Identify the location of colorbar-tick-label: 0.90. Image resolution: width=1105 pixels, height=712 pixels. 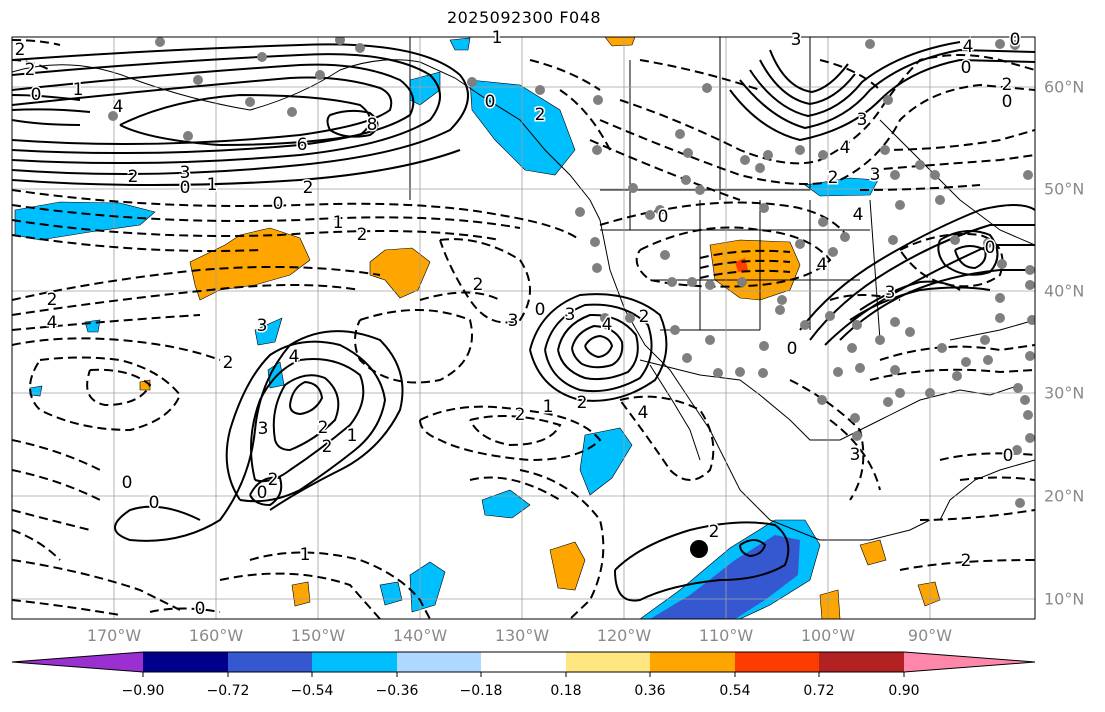
(904, 691).